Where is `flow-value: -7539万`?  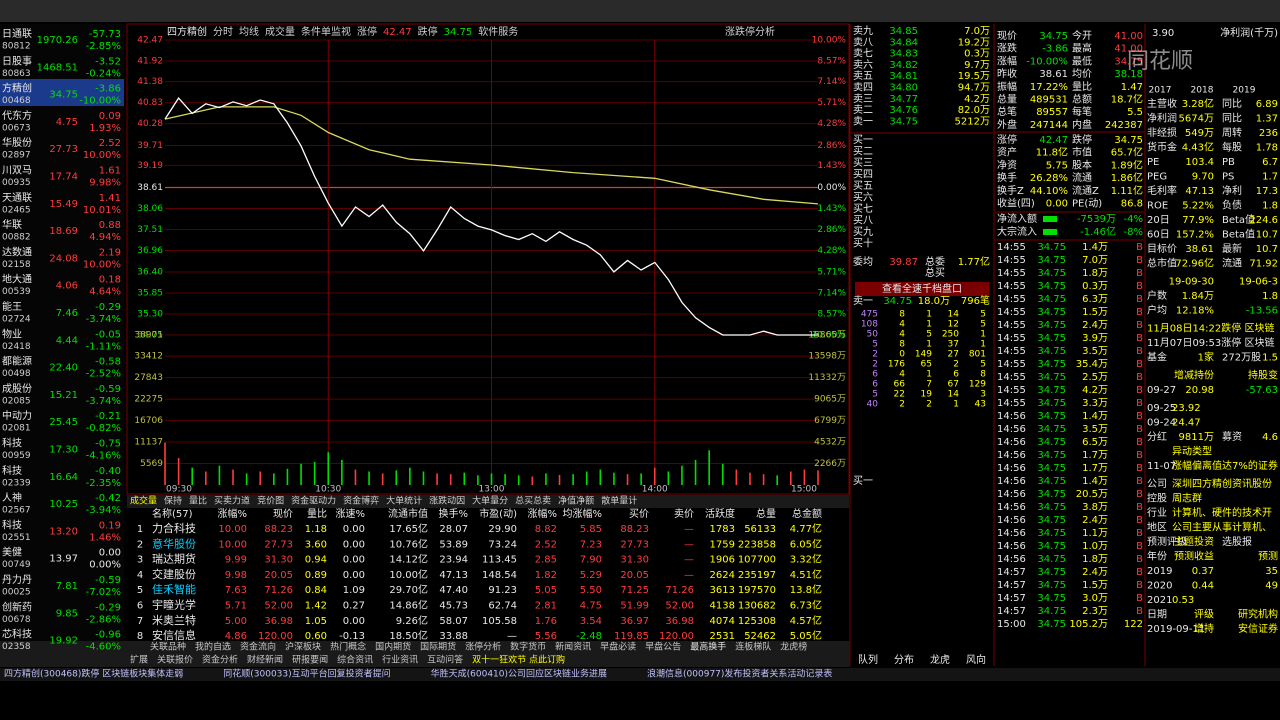 flow-value: -7539万 is located at coordinates (1096, 219).